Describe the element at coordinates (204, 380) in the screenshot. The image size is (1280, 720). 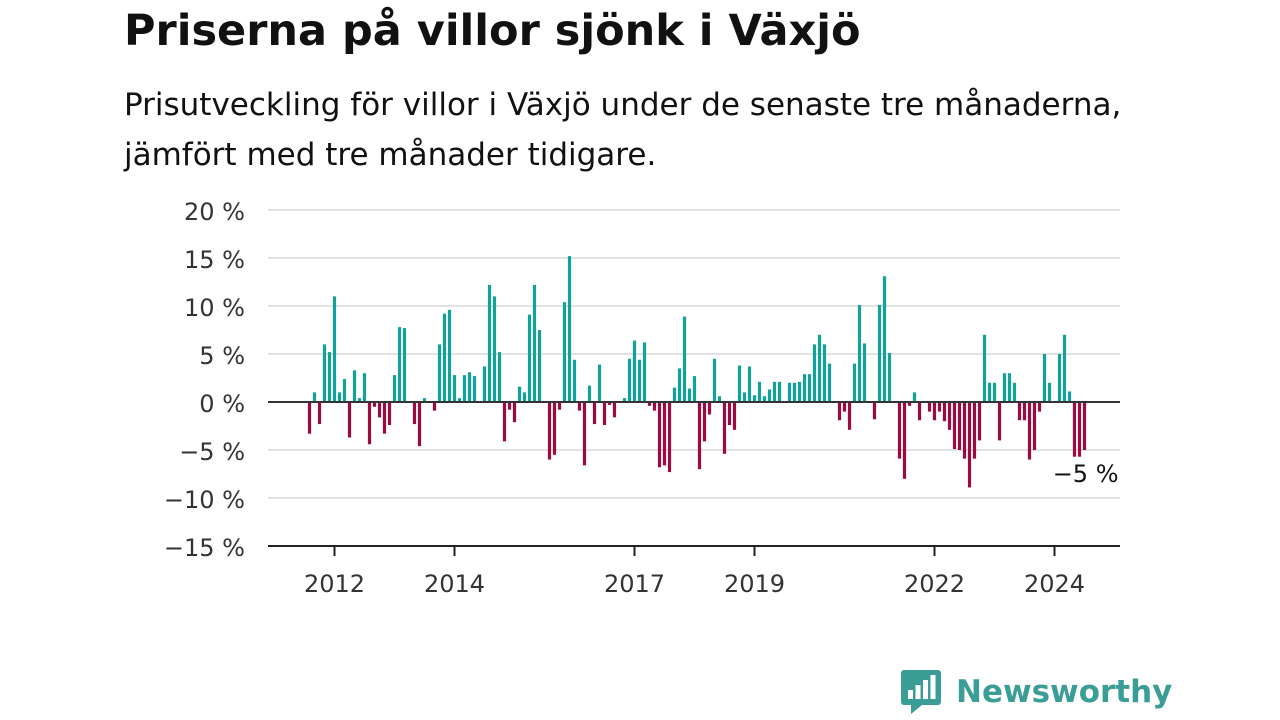
I see `y-axis-labels: 20 % 15 % 10 % 5 % 0 % −5 % −10 % −15 %` at that location.